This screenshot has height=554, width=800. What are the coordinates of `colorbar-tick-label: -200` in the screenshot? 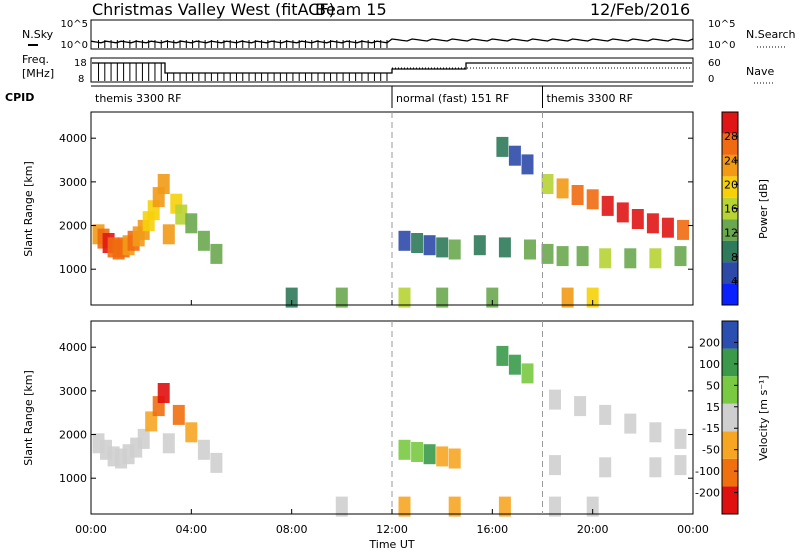 It's located at (707, 493).